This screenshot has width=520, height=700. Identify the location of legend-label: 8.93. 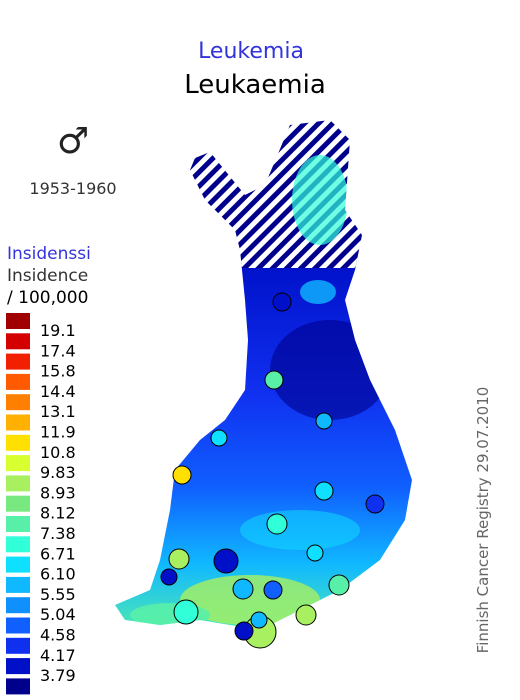
(58, 492).